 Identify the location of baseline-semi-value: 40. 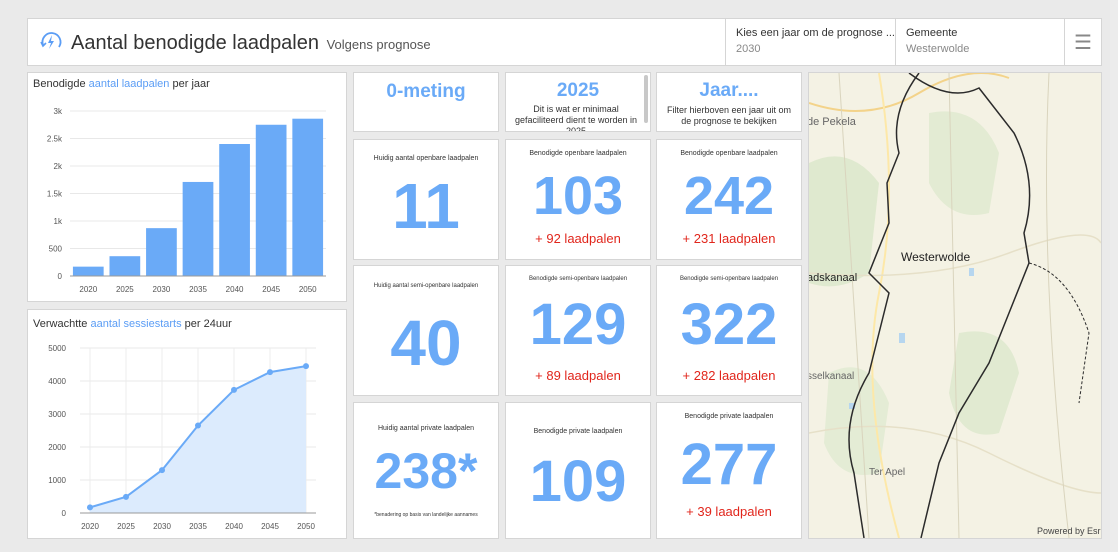
(426, 343).